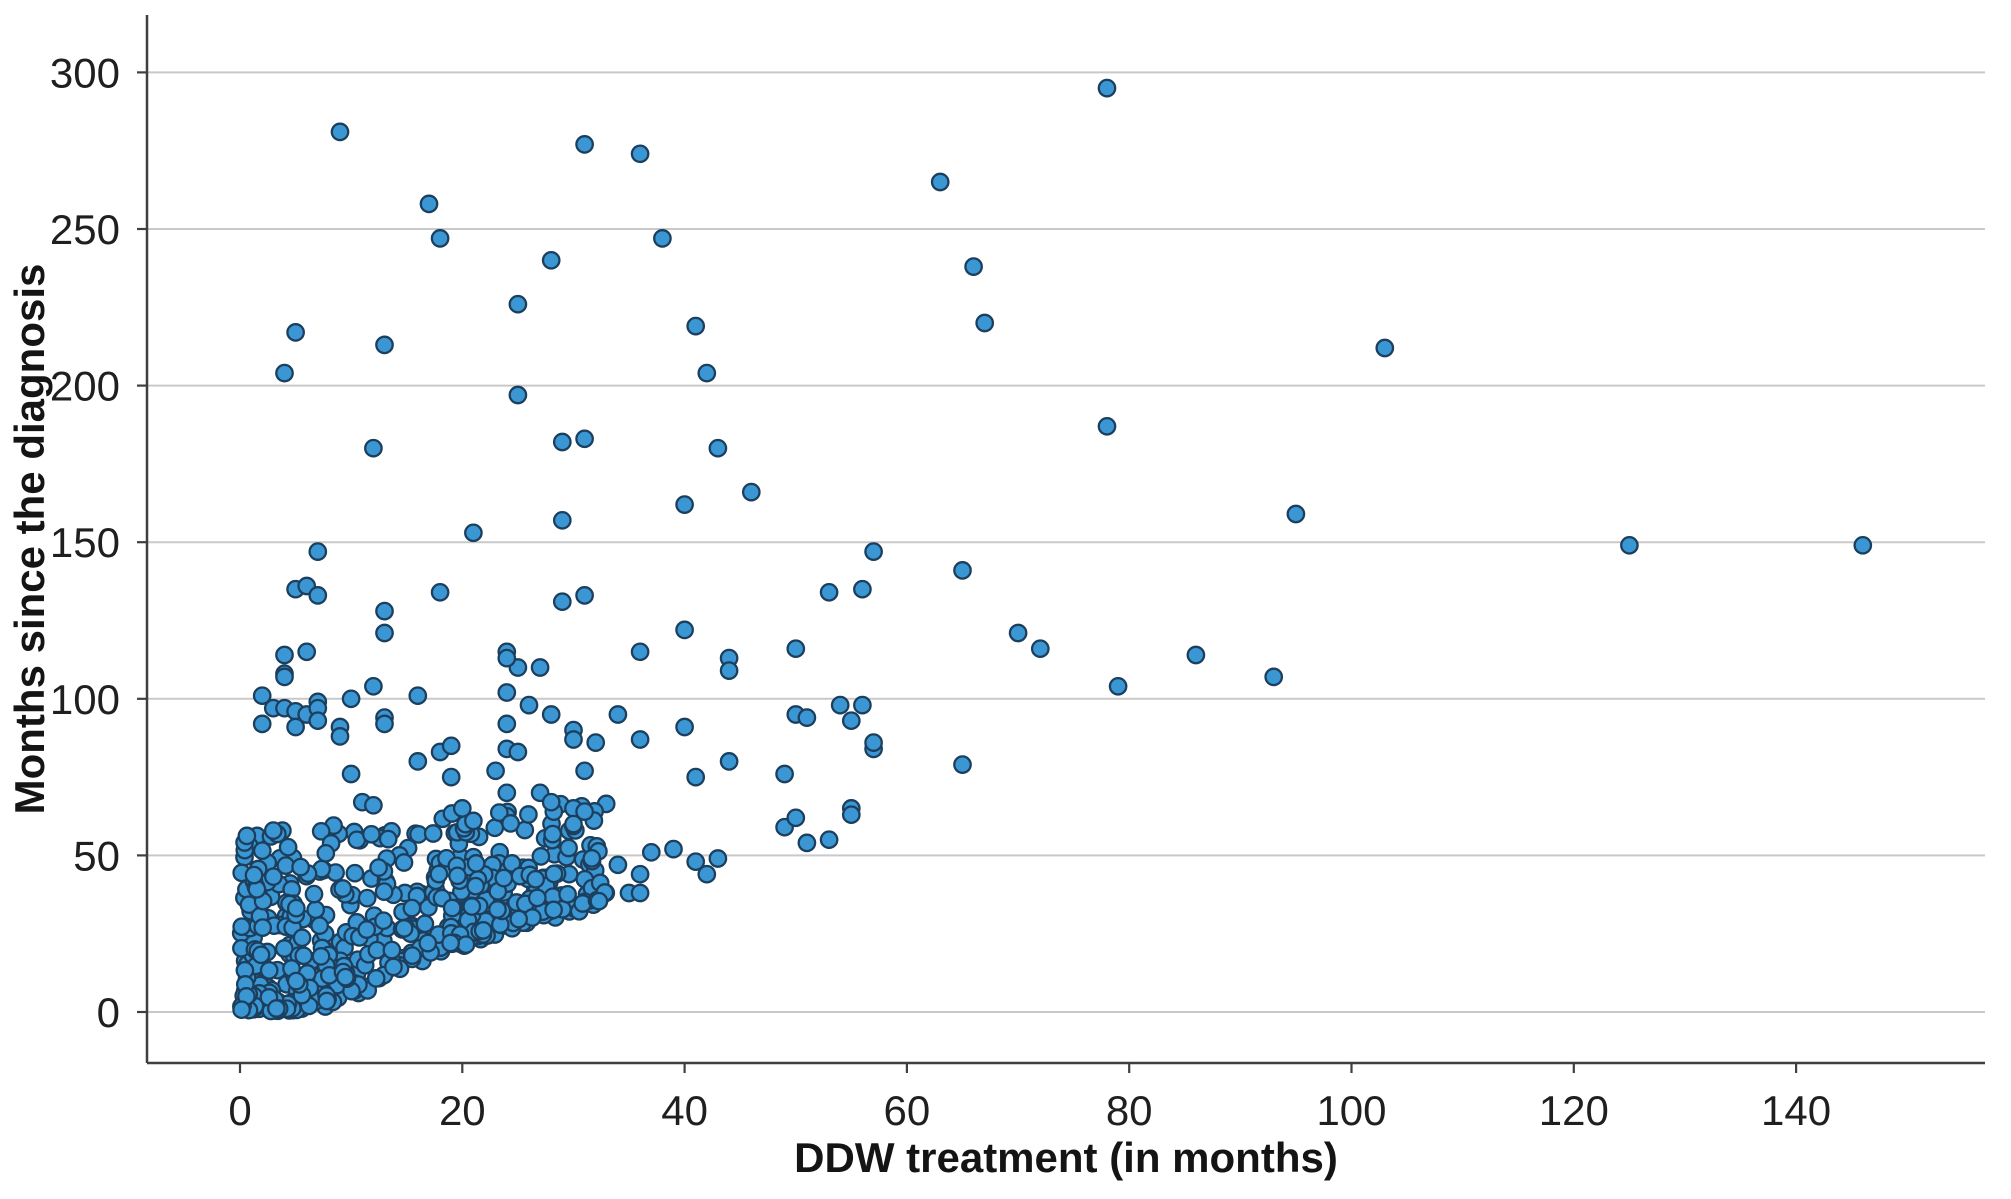 The width and height of the screenshot is (2011, 1199). I want to click on y-tick-label-250: 250, so click(85, 229).